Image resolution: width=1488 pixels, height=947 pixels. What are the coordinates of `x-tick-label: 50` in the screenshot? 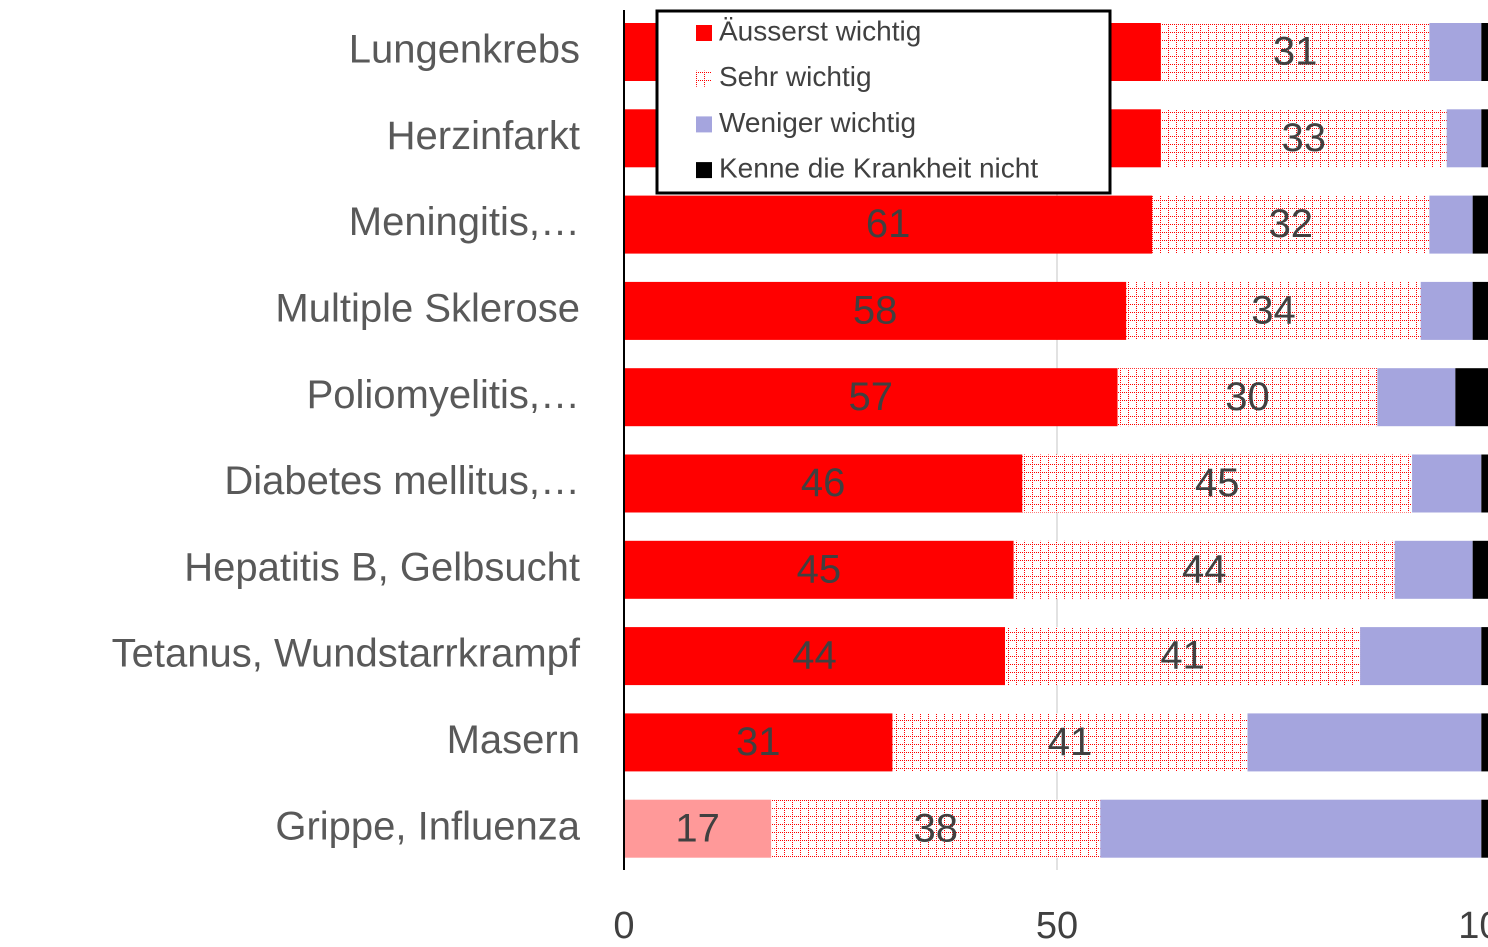 It's located at (1057, 926).